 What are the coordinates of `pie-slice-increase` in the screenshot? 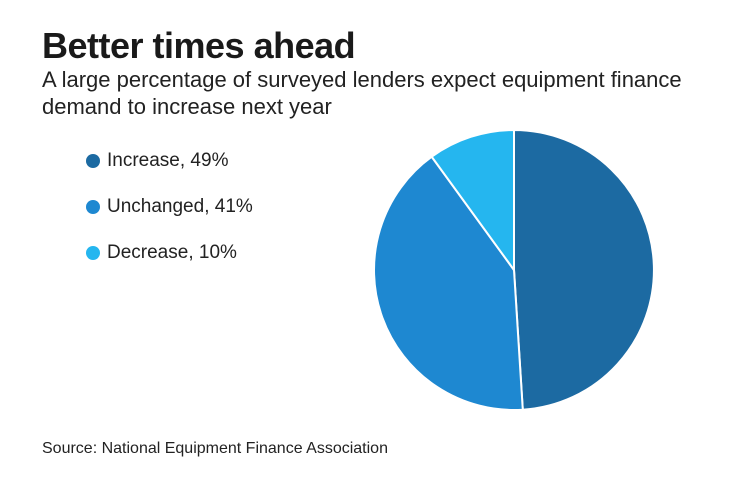 It's located at (584, 270).